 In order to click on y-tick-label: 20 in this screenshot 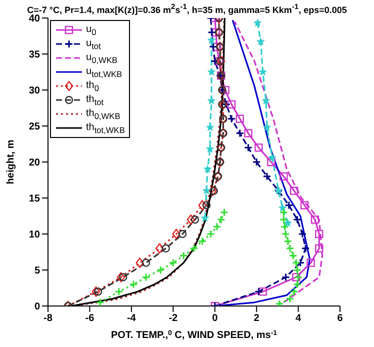, I will do `click(34, 163)`.